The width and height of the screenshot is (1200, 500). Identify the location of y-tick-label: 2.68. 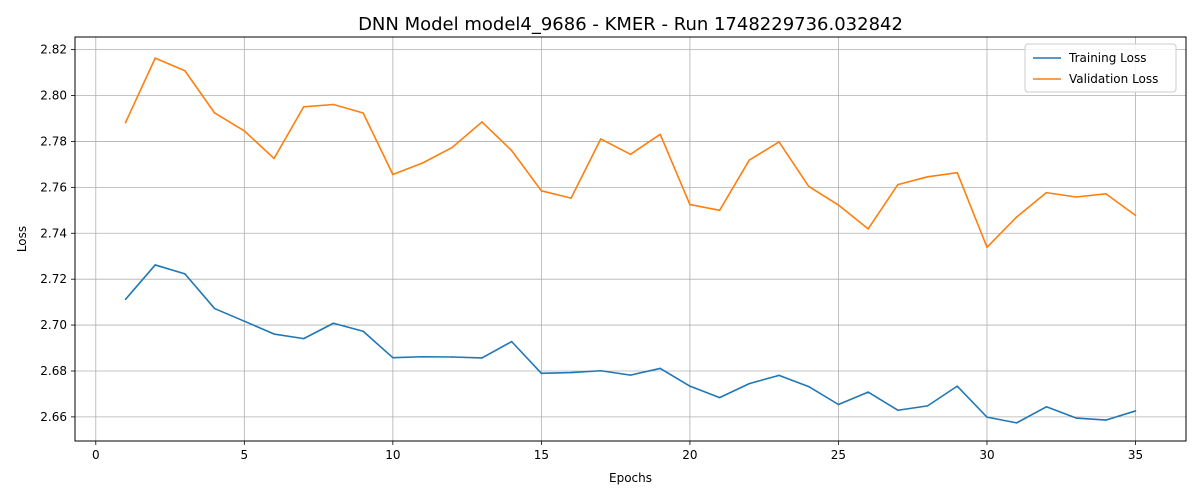
(53, 371).